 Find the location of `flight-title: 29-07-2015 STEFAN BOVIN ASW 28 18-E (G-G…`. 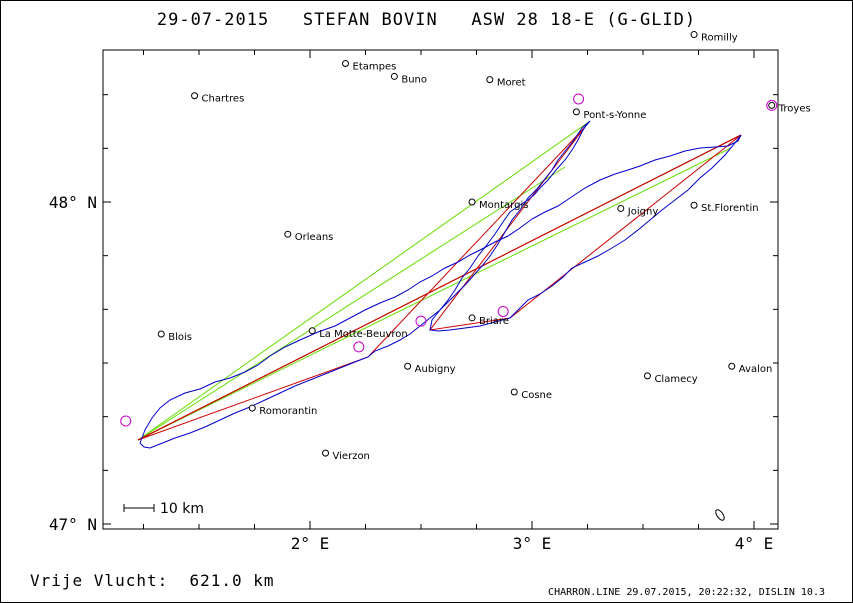

flight-title: 29-07-2015 STEFAN BOVIN ASW 28 18-E (G-G… is located at coordinates (426, 20).